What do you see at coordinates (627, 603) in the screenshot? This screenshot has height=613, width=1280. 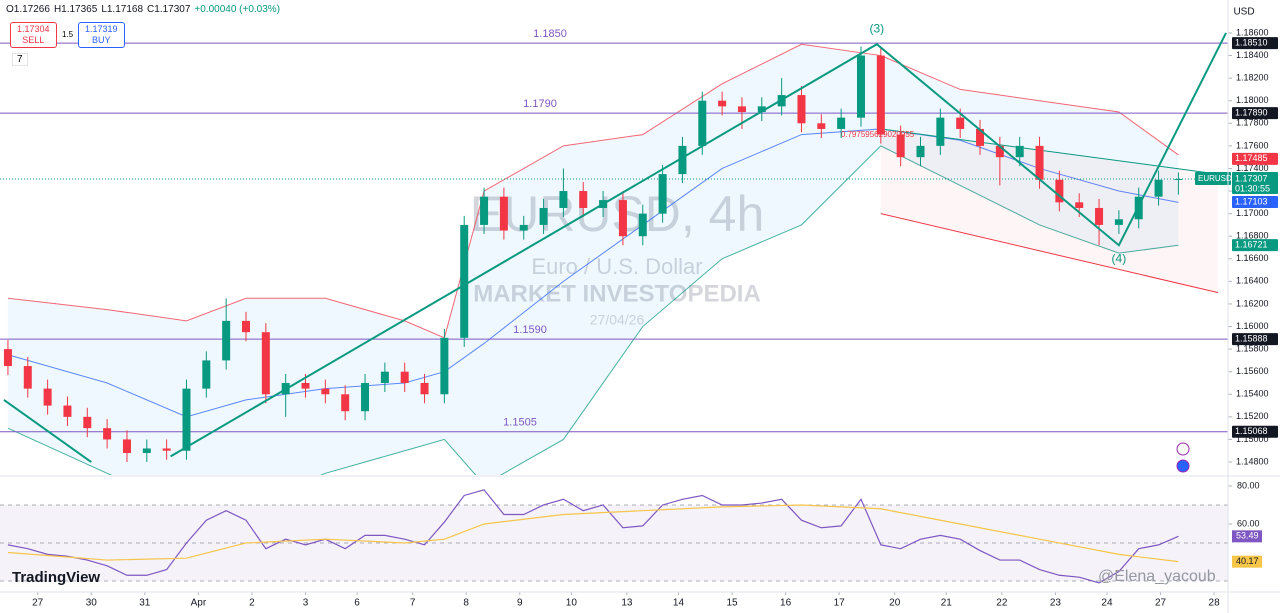 I see `x-tick-label: 13` at bounding box center [627, 603].